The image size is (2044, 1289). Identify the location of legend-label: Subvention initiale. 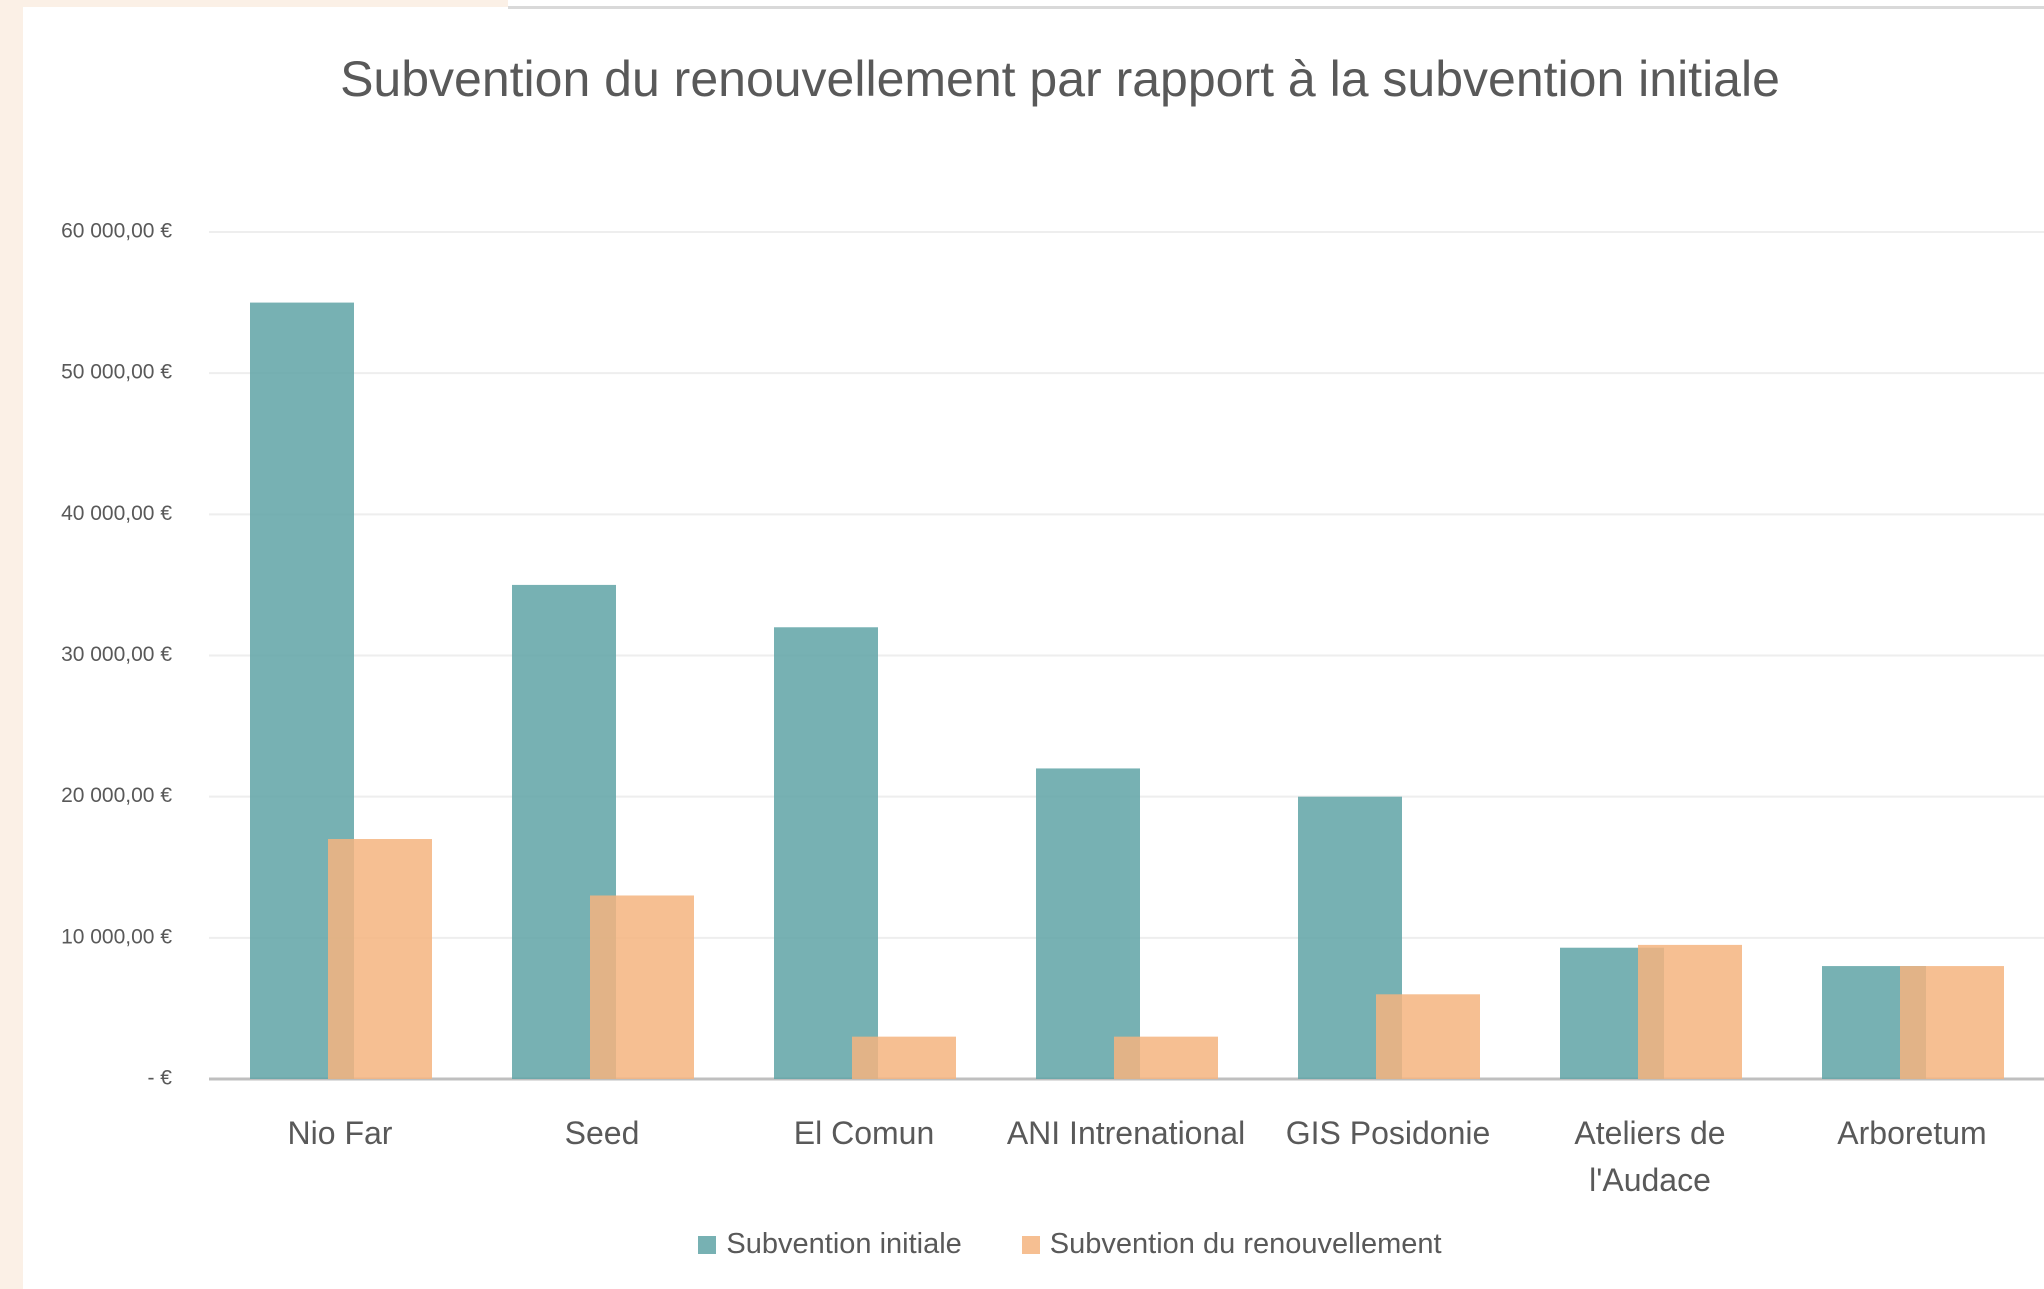
(844, 1244).